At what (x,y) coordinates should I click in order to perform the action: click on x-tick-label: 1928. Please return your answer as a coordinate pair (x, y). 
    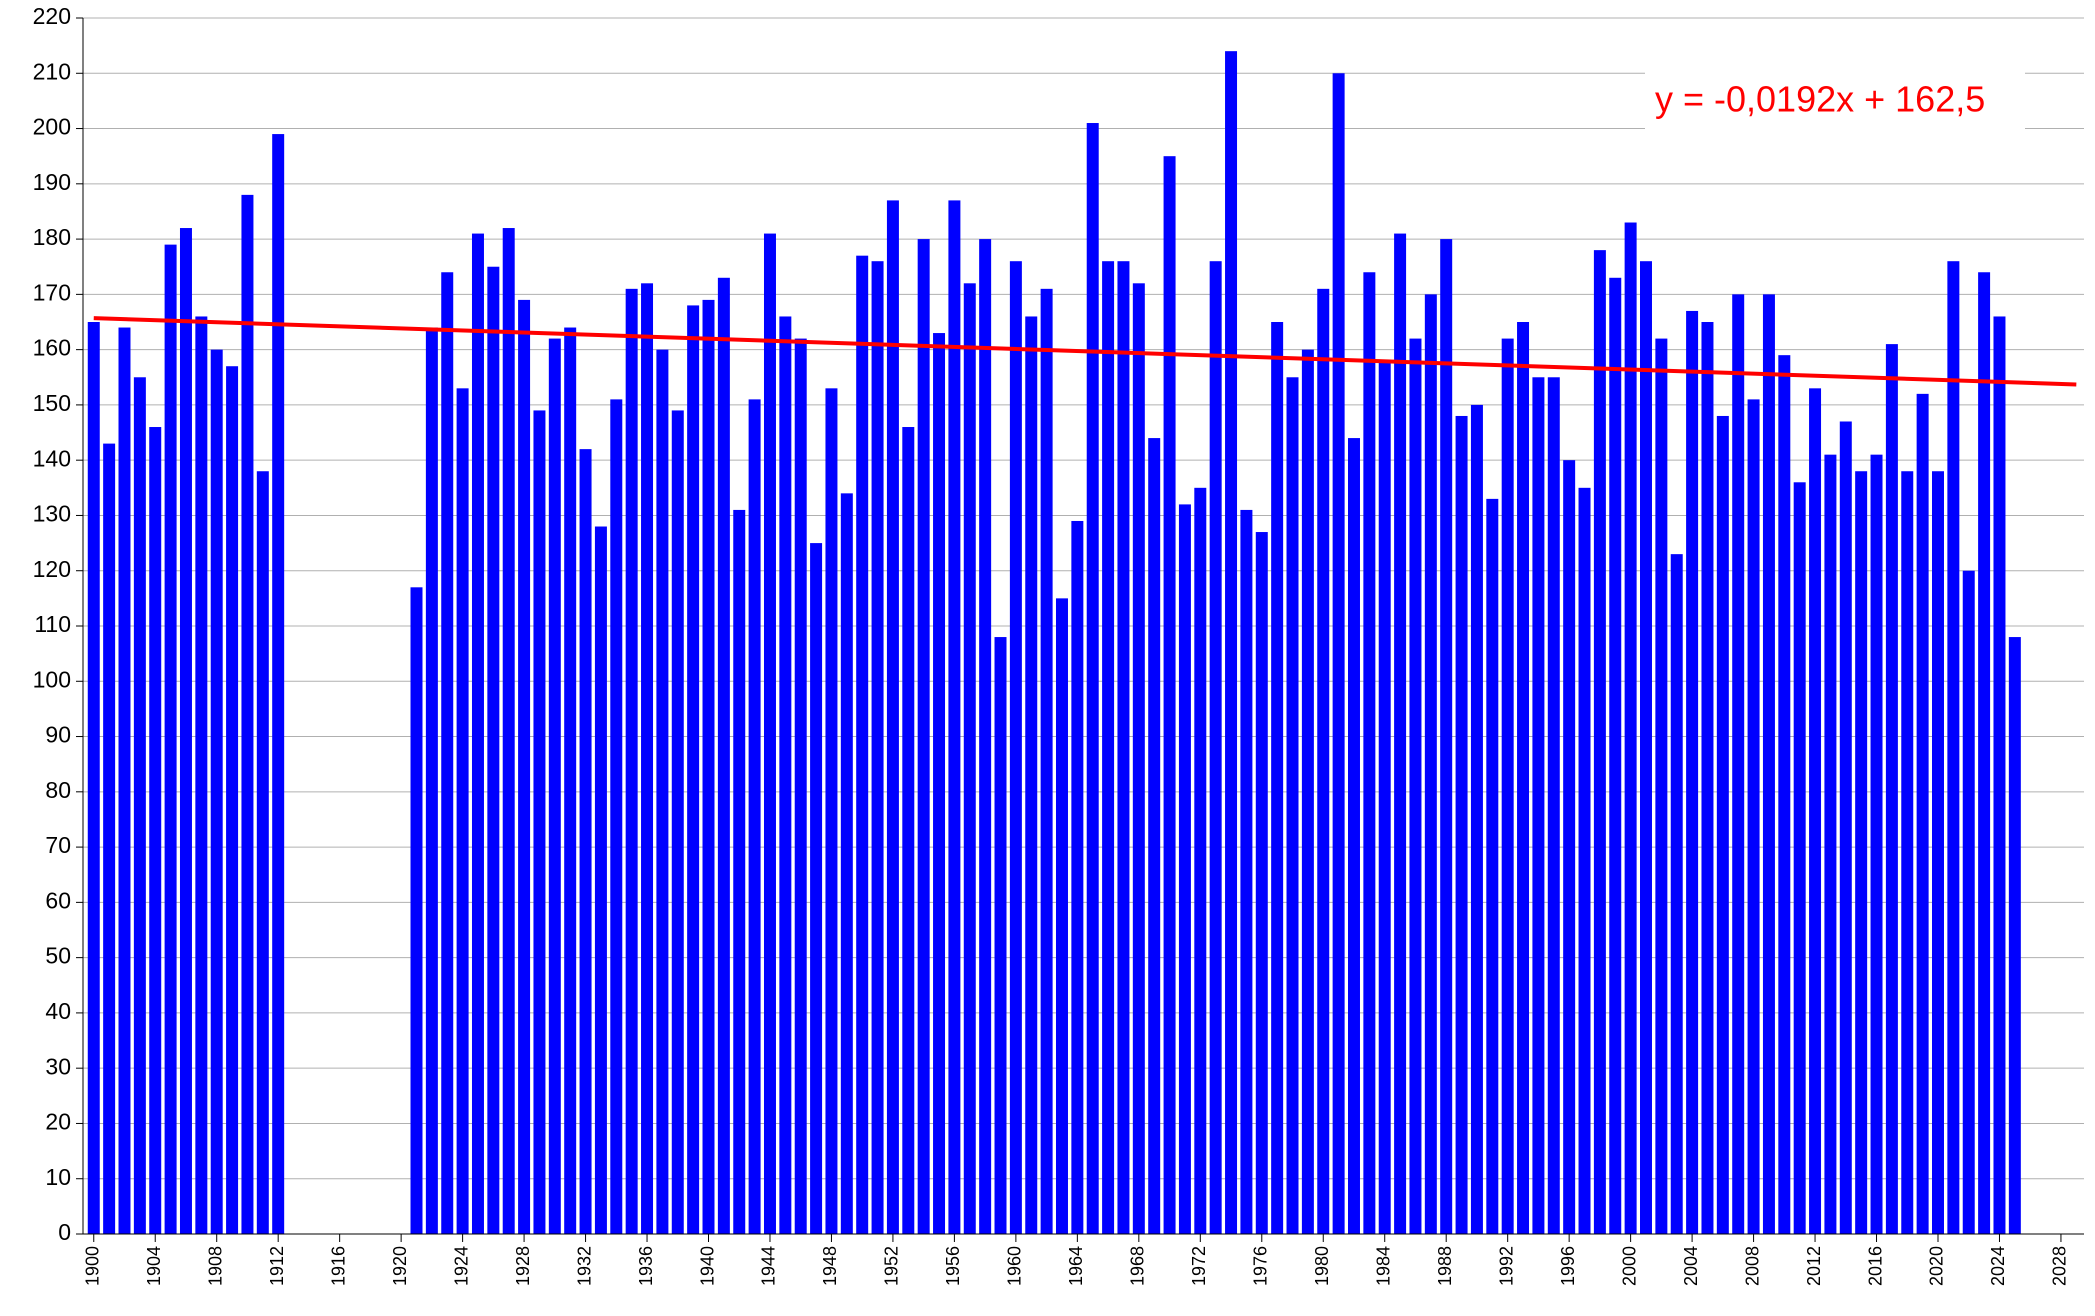
    Looking at the image, I should click on (523, 1266).